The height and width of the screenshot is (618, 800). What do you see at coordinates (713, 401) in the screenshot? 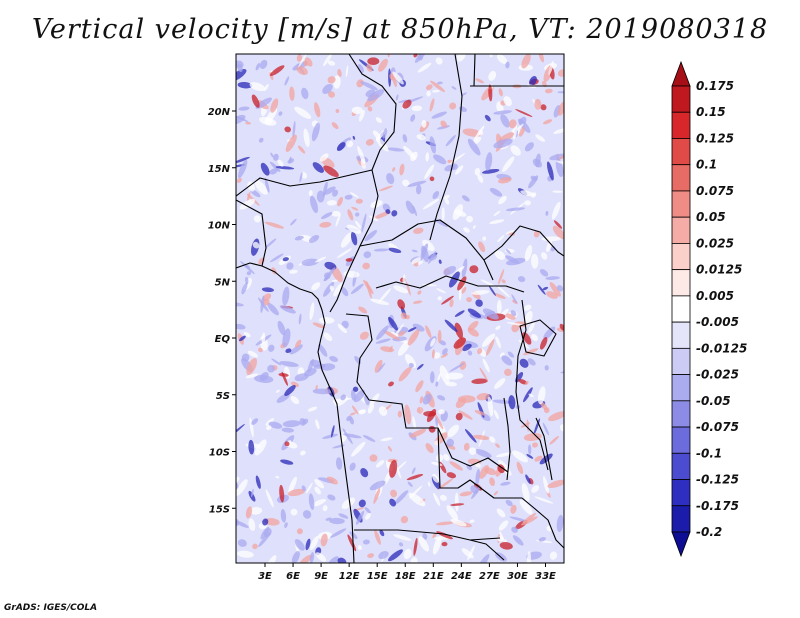
I see `colorbar-label: -0.05` at bounding box center [713, 401].